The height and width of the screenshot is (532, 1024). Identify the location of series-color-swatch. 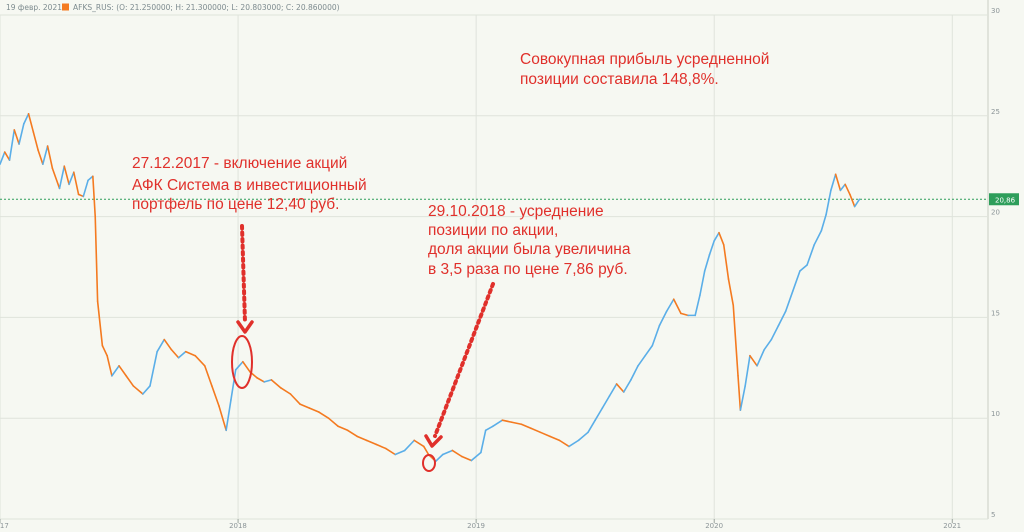
(65, 7).